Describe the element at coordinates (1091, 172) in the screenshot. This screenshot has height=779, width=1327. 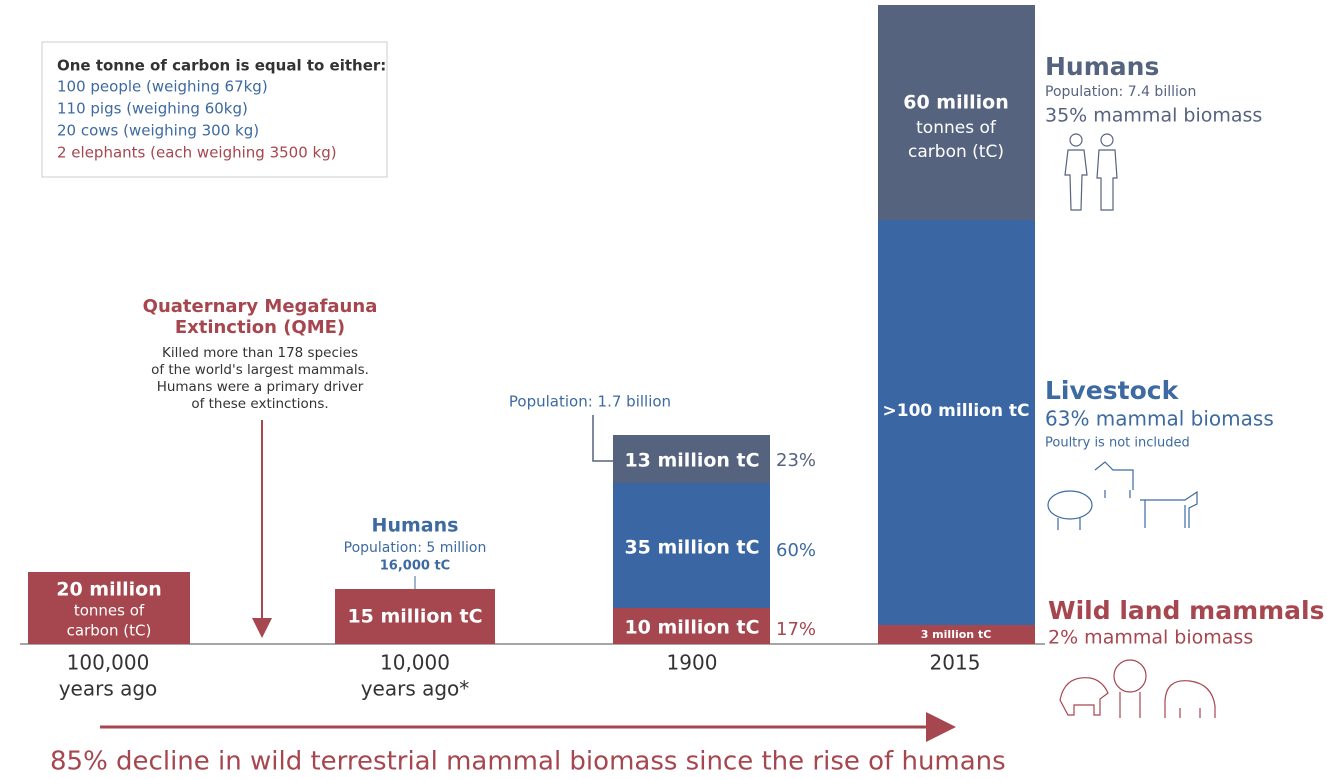
I see `human-icons` at that location.